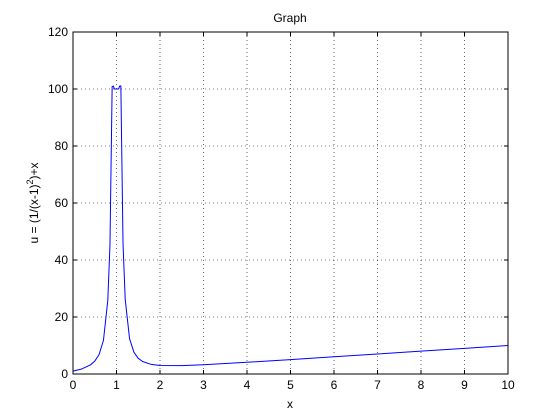 The image size is (560, 420). I want to click on chart-title: Graph, so click(289, 18).